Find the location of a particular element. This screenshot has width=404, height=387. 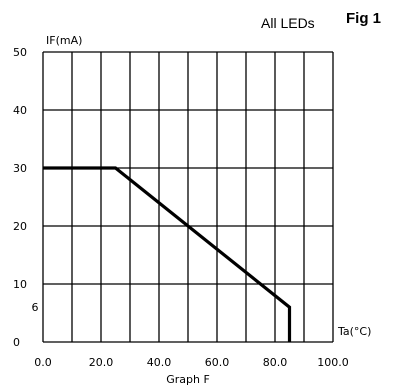

x-axis-label: Ta(°C) is located at coordinates (354, 331).